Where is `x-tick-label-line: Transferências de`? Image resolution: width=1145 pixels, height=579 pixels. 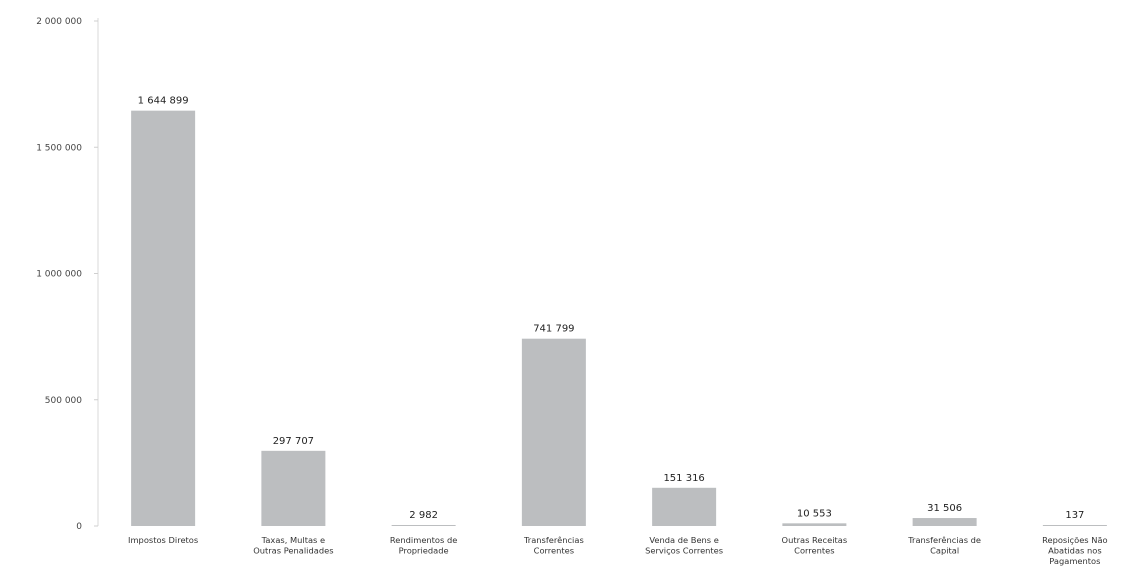
x-tick-label-line: Transferências de is located at coordinates (944, 540).